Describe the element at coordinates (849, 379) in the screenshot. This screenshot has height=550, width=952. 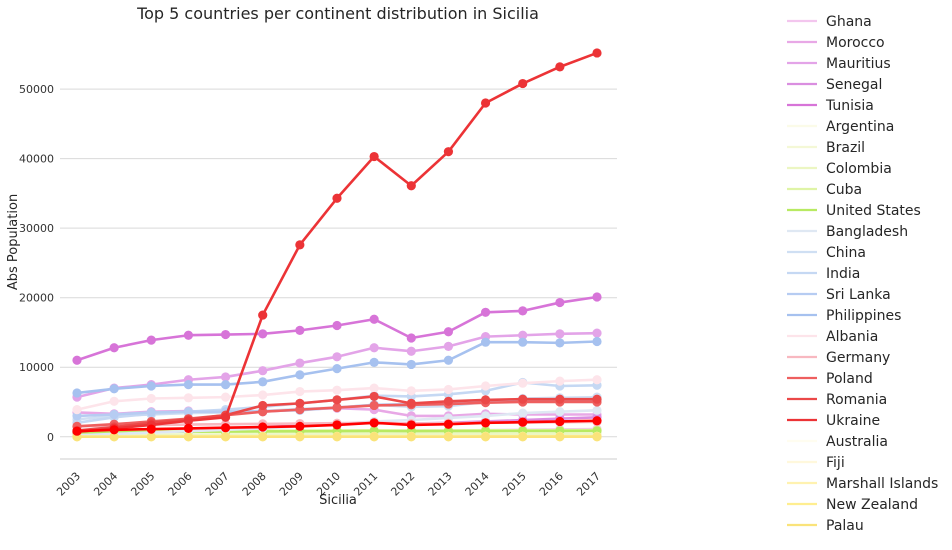
I see `legend-entry: Poland` at that location.